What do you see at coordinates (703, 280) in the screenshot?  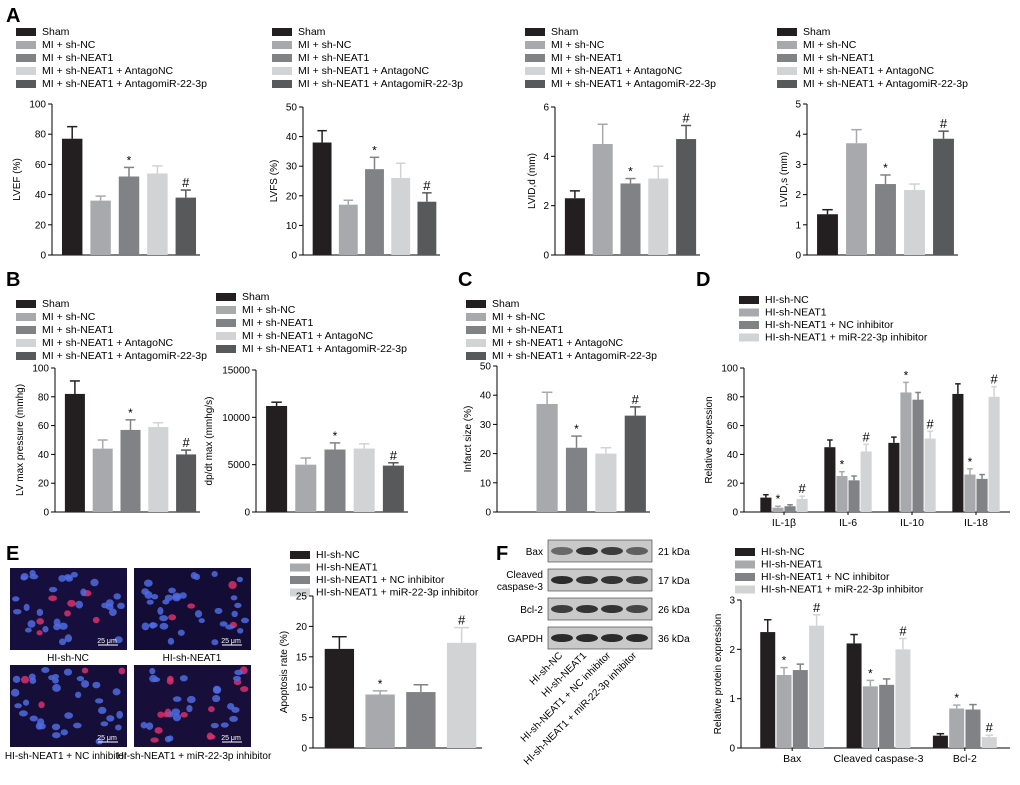 I see `panel-label-d: D` at bounding box center [703, 280].